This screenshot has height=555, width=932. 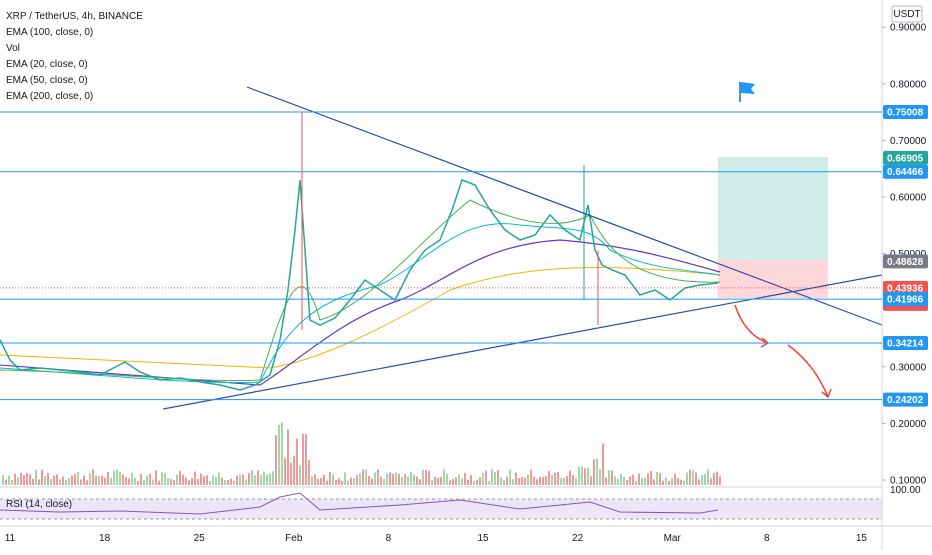 What do you see at coordinates (361, 453) in the screenshot?
I see `volume` at bounding box center [361, 453].